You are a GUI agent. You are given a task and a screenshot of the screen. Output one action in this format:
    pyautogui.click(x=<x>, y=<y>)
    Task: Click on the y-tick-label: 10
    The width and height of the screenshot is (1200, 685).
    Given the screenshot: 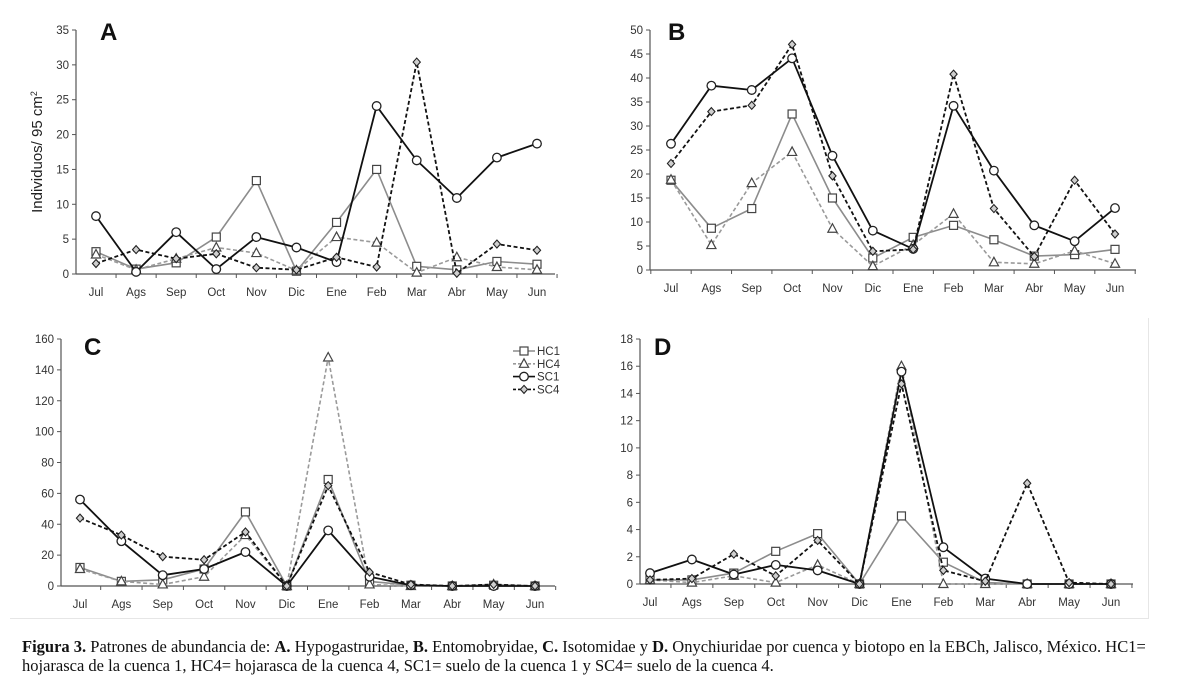 What is the action you would take?
    pyautogui.click(x=62, y=205)
    